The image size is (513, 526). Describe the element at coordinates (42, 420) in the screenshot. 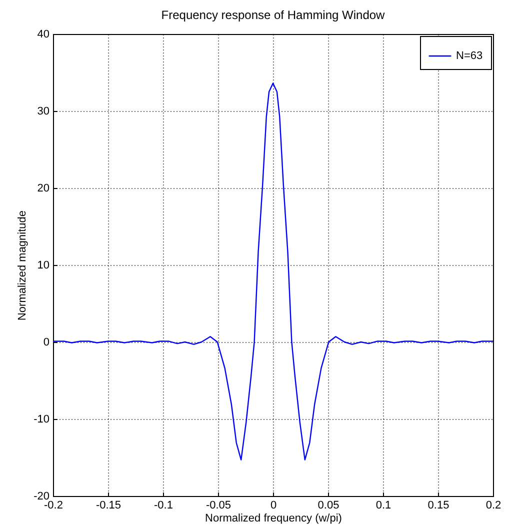

I see `y-tick-label: -10` at that location.